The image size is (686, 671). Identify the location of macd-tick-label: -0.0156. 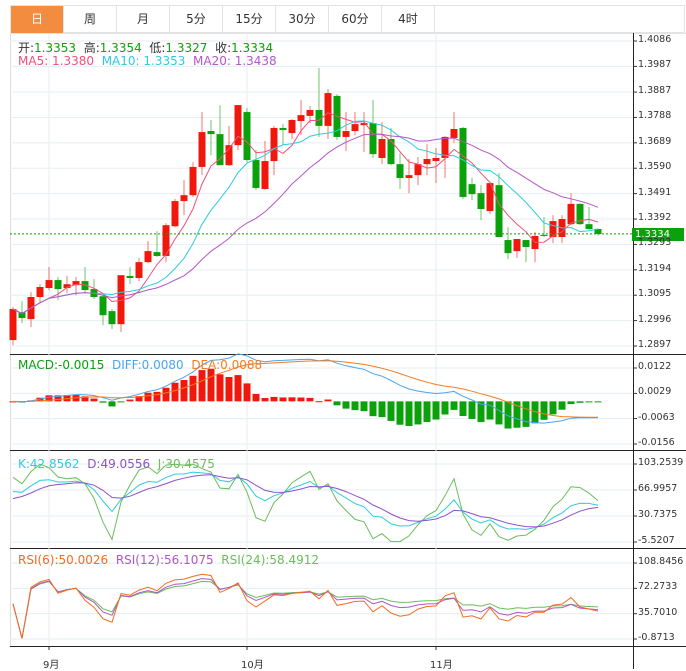
(656, 442).